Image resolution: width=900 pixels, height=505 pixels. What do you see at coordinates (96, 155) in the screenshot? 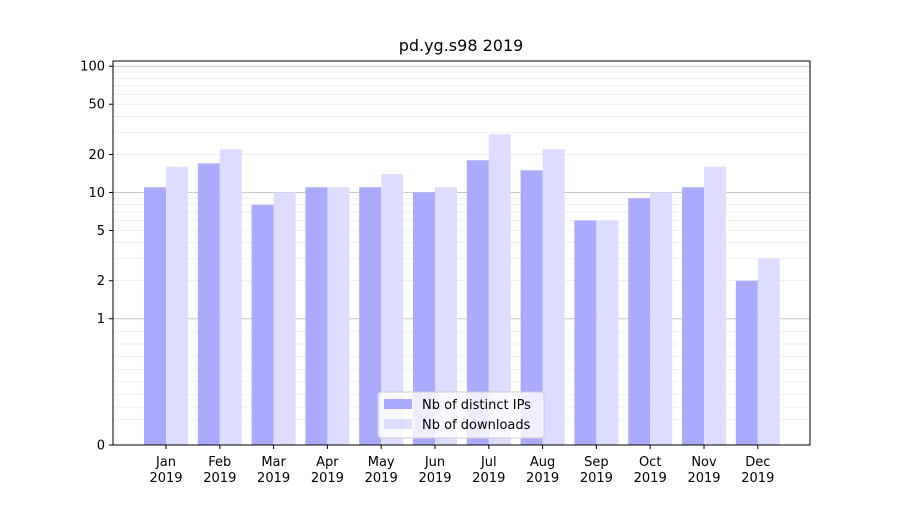
I see `y-tick-label: 20` at bounding box center [96, 155].